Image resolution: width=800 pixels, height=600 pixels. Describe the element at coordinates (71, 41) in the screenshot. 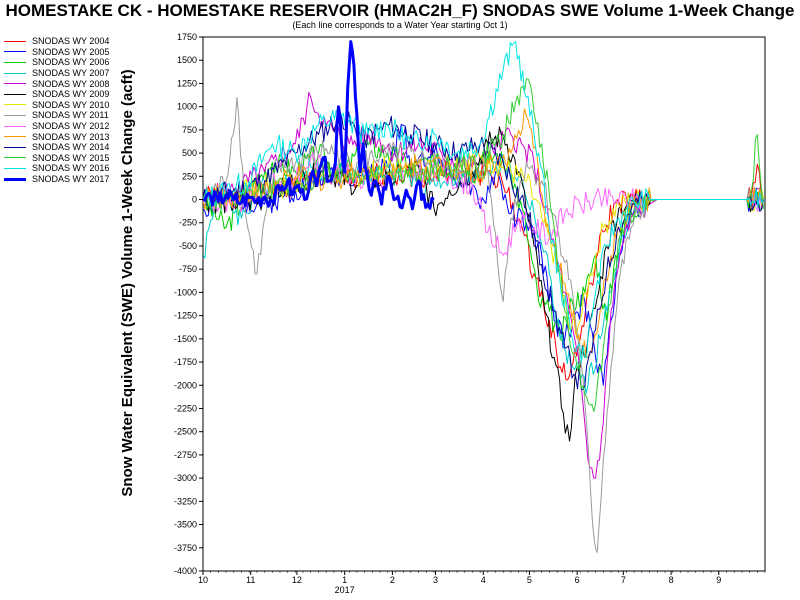

I see `legend-label: SNODAS WY 2004` at that location.